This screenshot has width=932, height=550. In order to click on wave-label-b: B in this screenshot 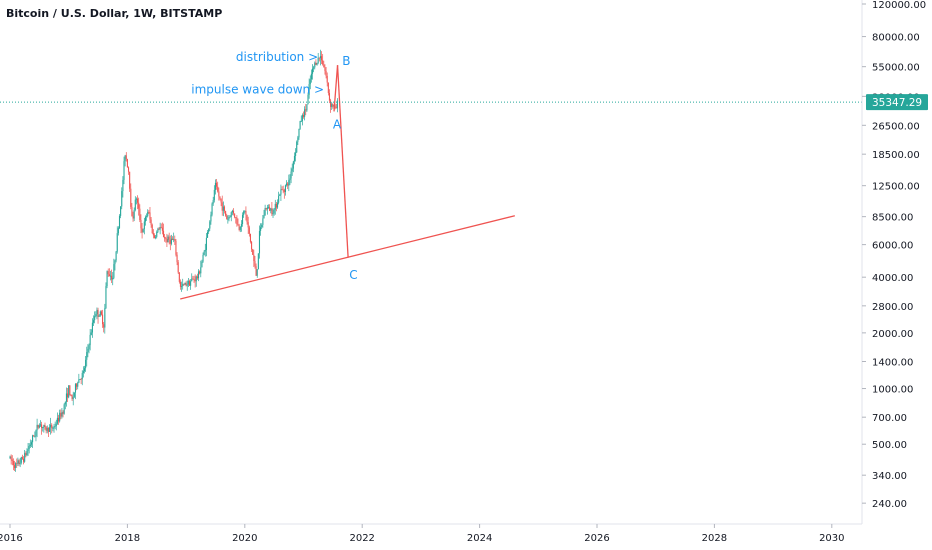, I will do `click(346, 61)`.